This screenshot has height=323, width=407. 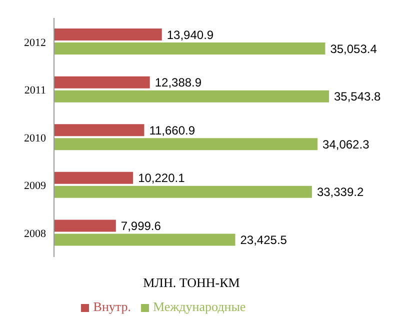 I want to click on legend-label: Внутр., so click(x=112, y=306).